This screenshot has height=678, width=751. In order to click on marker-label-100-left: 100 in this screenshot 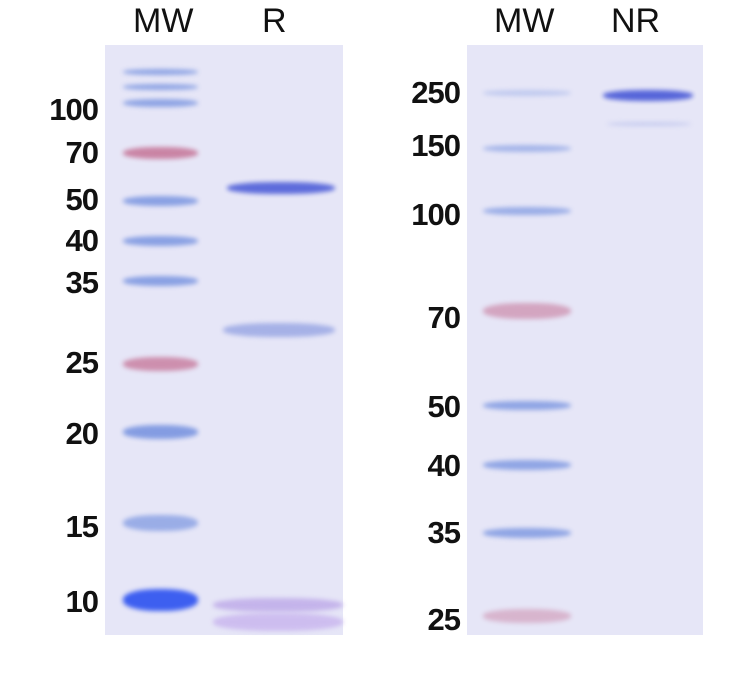, I will do `click(74, 109)`.